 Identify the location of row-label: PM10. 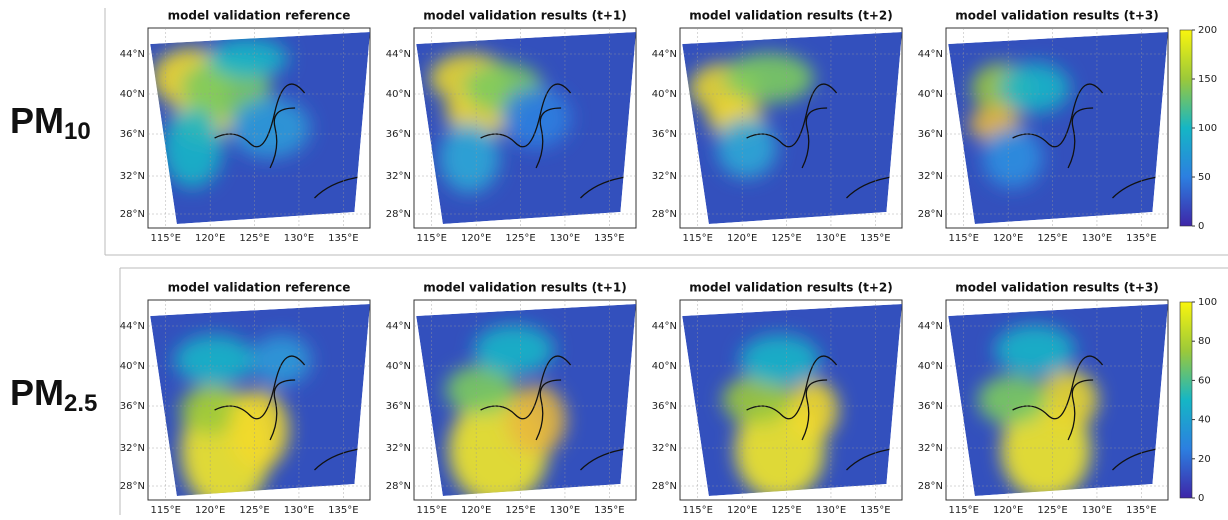
(50, 123).